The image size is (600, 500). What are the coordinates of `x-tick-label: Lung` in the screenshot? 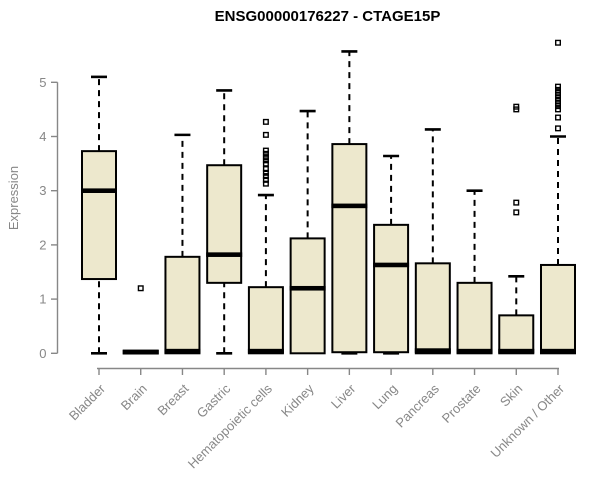 It's located at (384, 396).